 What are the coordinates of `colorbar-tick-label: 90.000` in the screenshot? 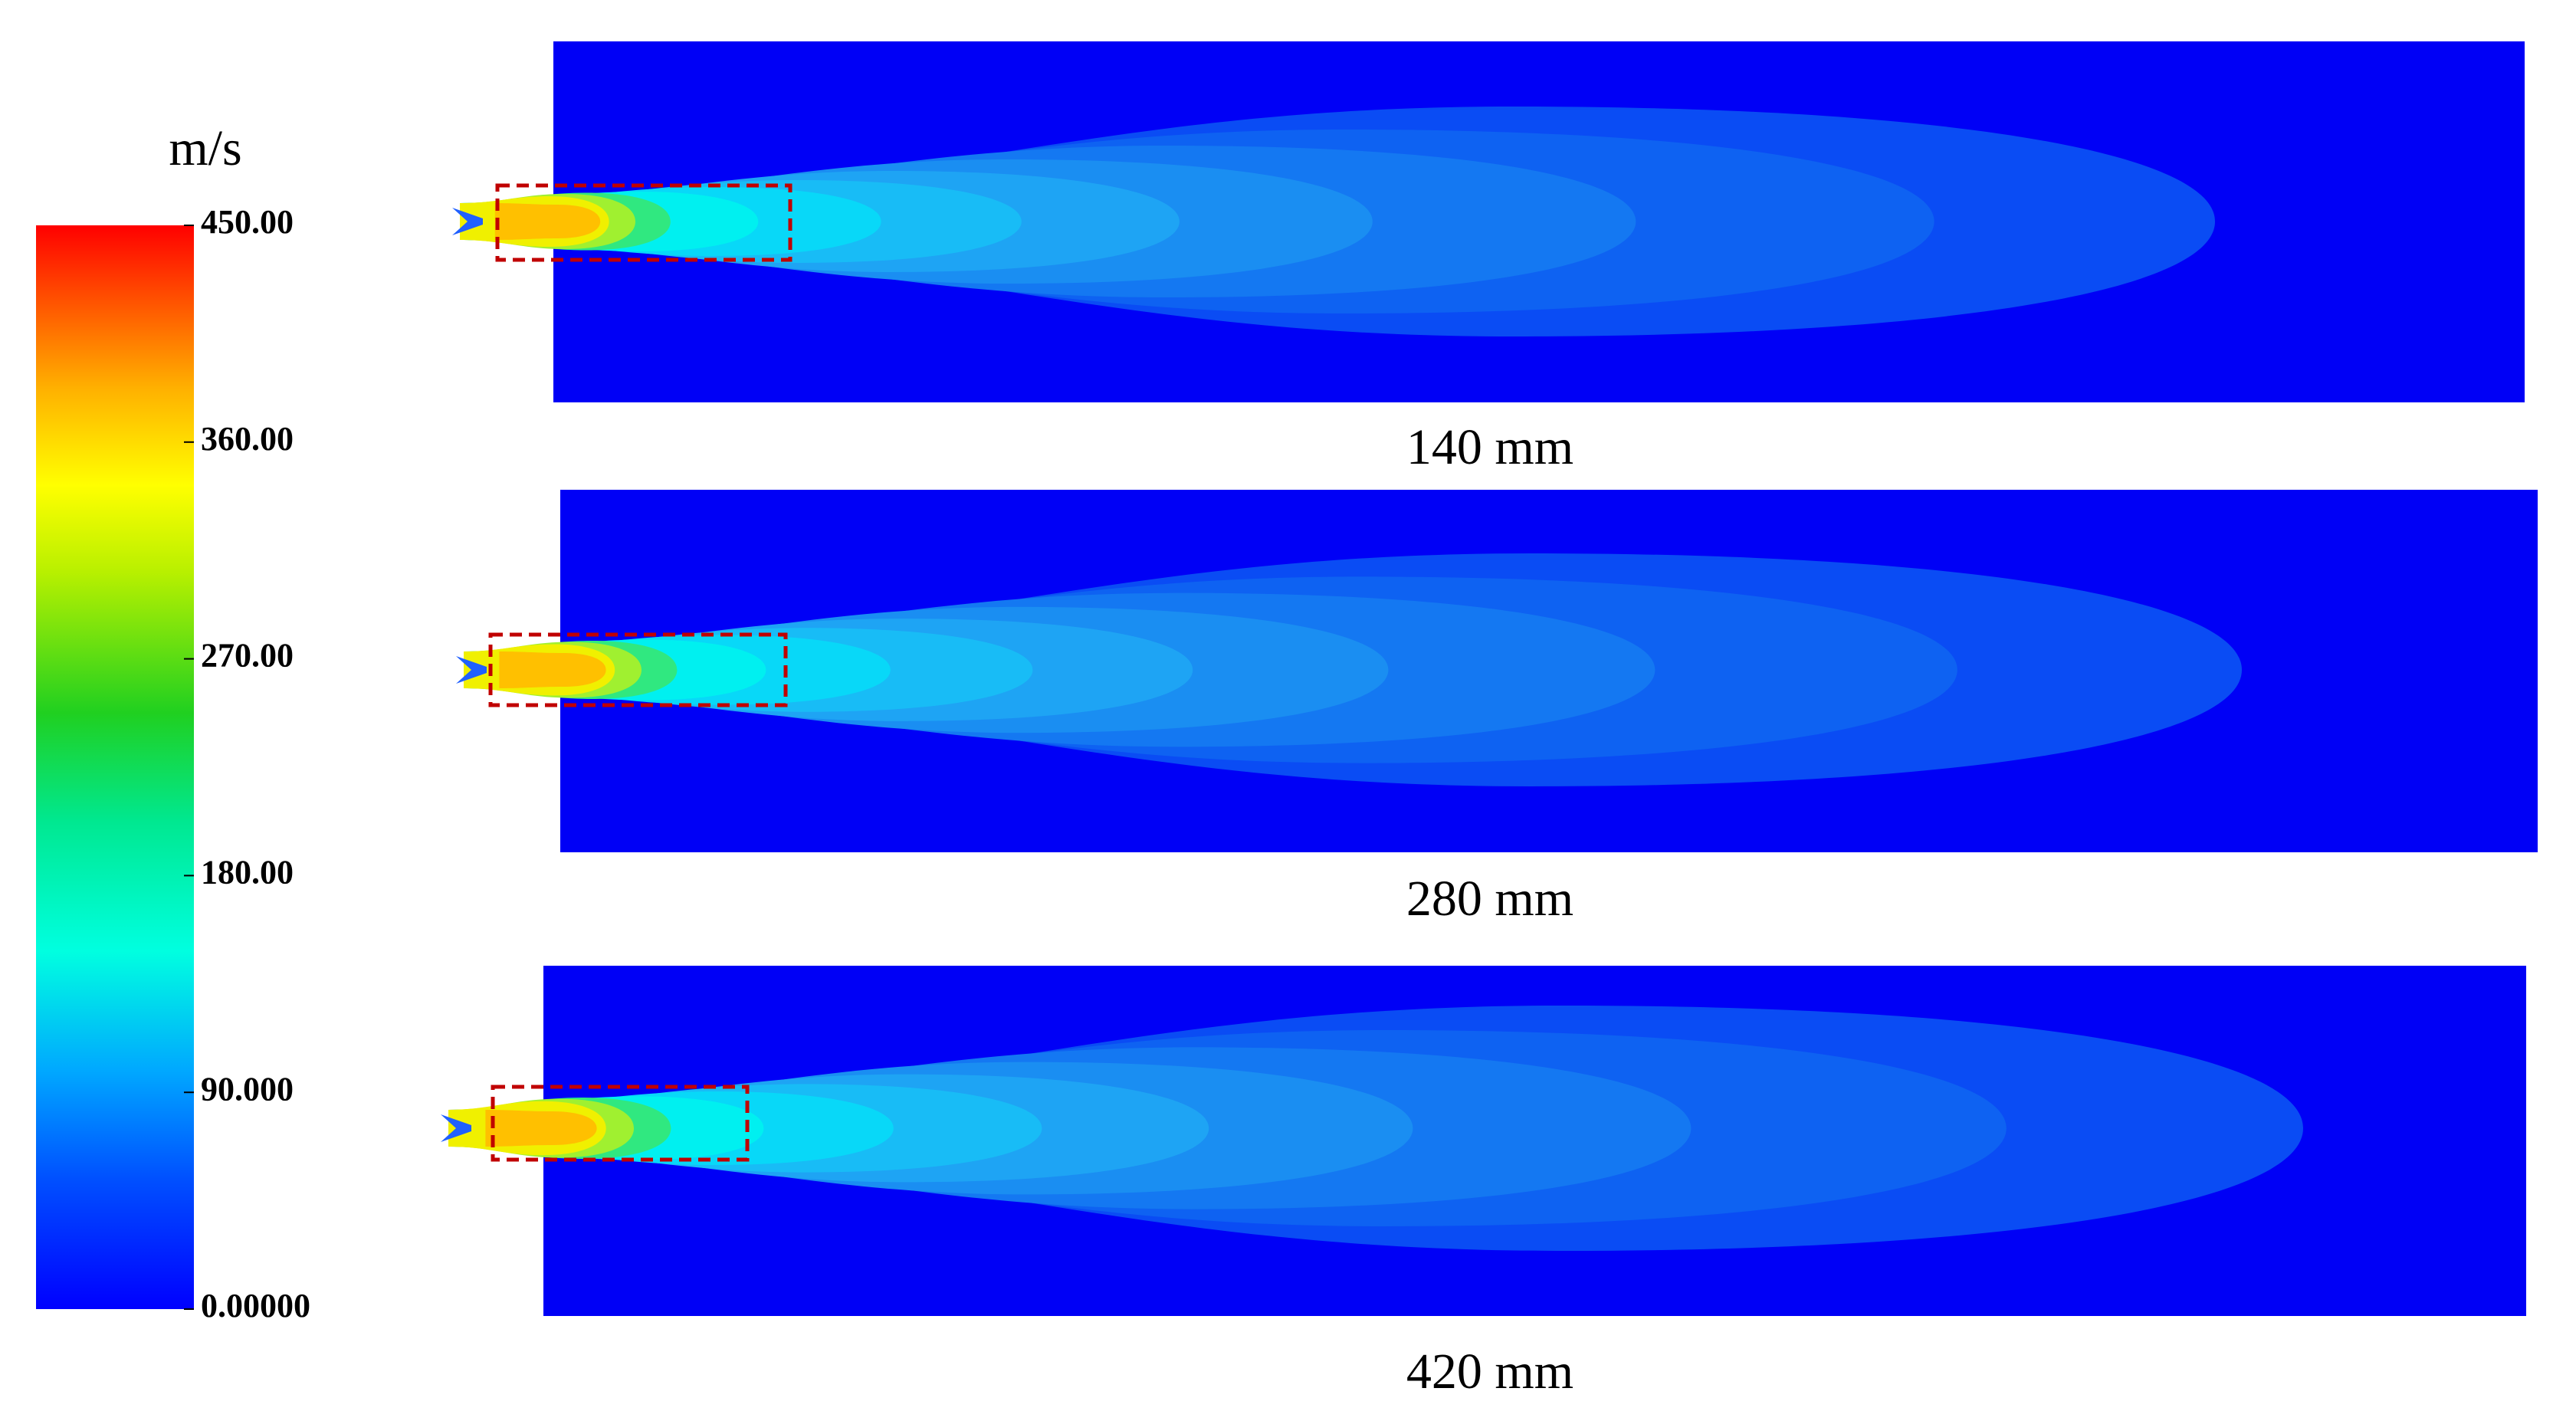 It's located at (247, 1089).